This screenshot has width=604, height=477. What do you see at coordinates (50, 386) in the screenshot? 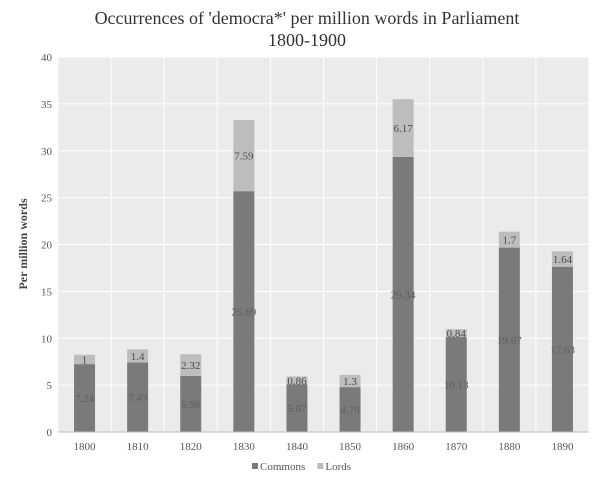
I see `y-tick-label: 5` at bounding box center [50, 386].